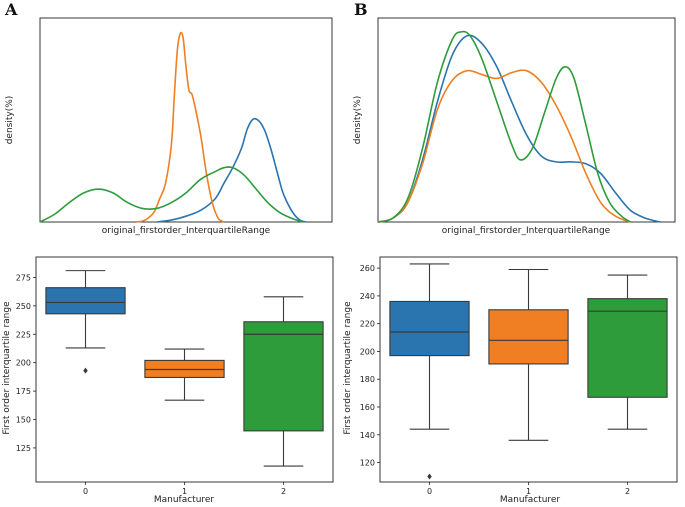 This screenshot has width=685, height=507. I want to click on density-a-xlabel: original_firstorder_InterquartileRange, so click(186, 231).